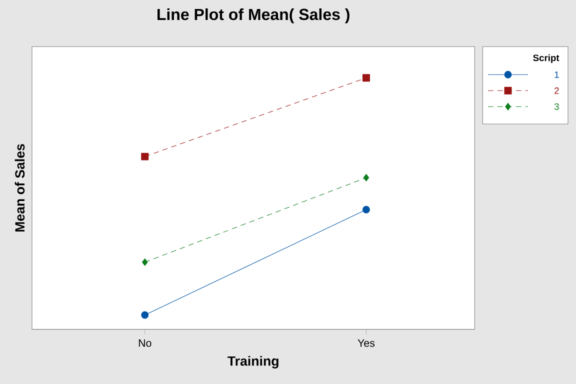 This screenshot has width=576, height=384. Describe the element at coordinates (19, 188) in the screenshot. I see `y-axis-title: Mean of Sales` at that location.